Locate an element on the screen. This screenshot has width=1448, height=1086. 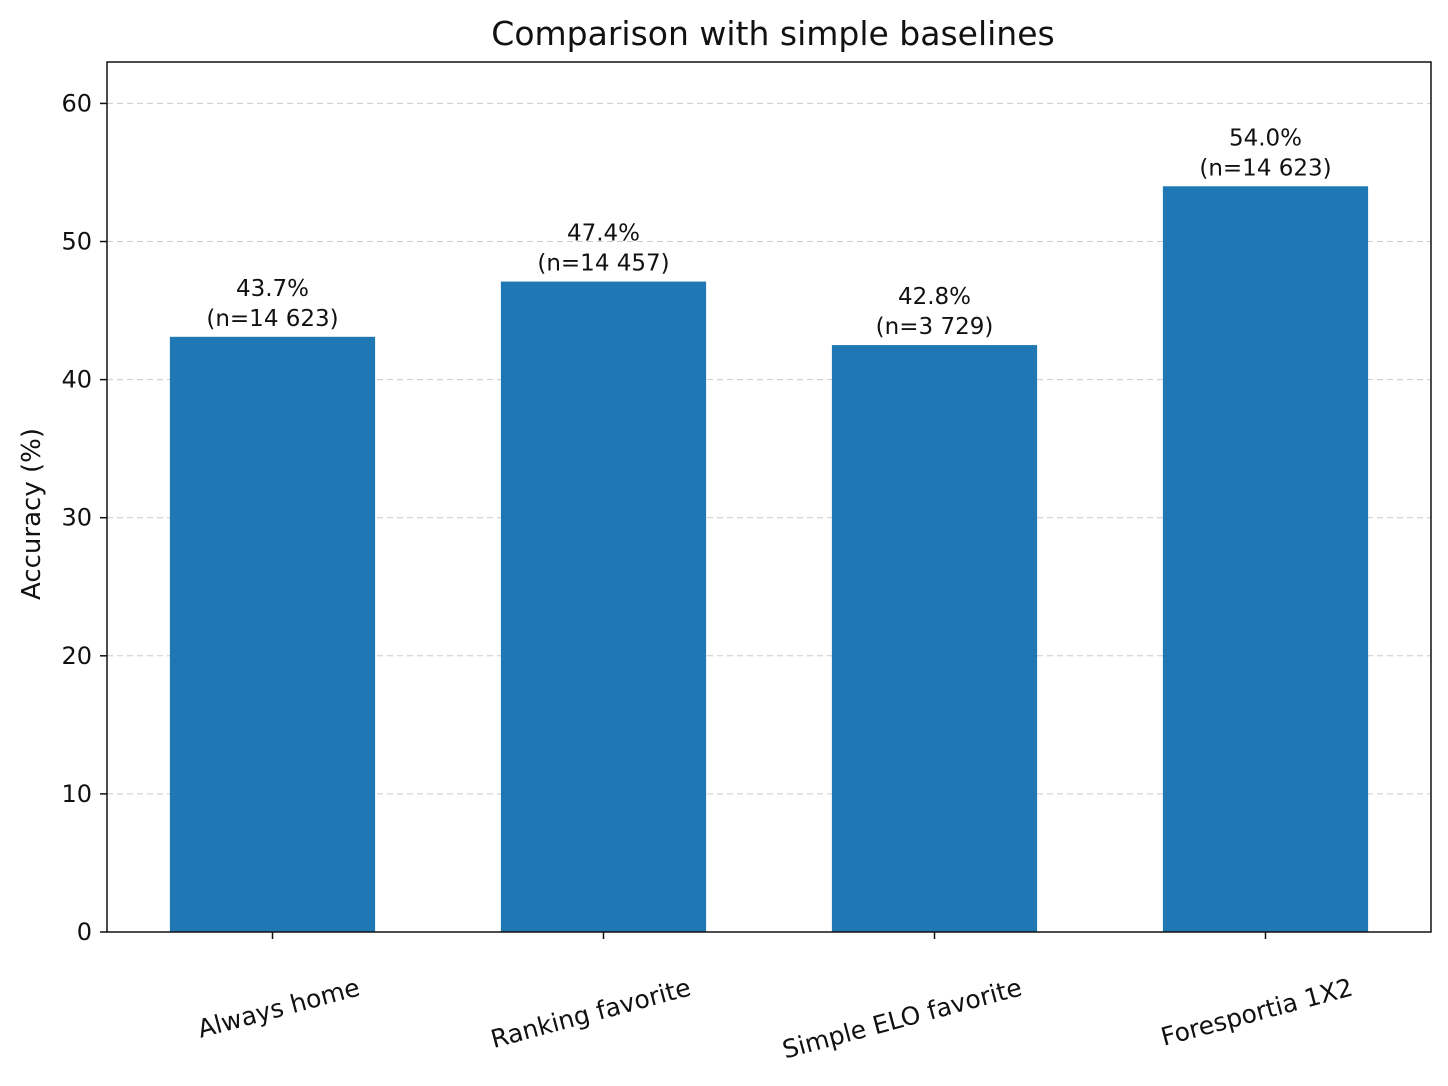
bar-value-label: 42.8% is located at coordinates (934, 297).